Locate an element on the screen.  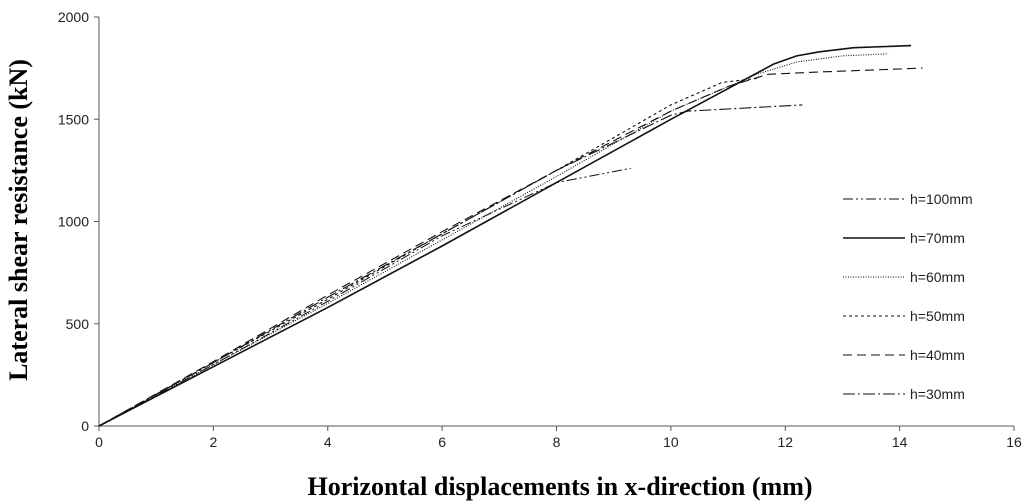
legend-label: h=60mm is located at coordinates (937, 277).